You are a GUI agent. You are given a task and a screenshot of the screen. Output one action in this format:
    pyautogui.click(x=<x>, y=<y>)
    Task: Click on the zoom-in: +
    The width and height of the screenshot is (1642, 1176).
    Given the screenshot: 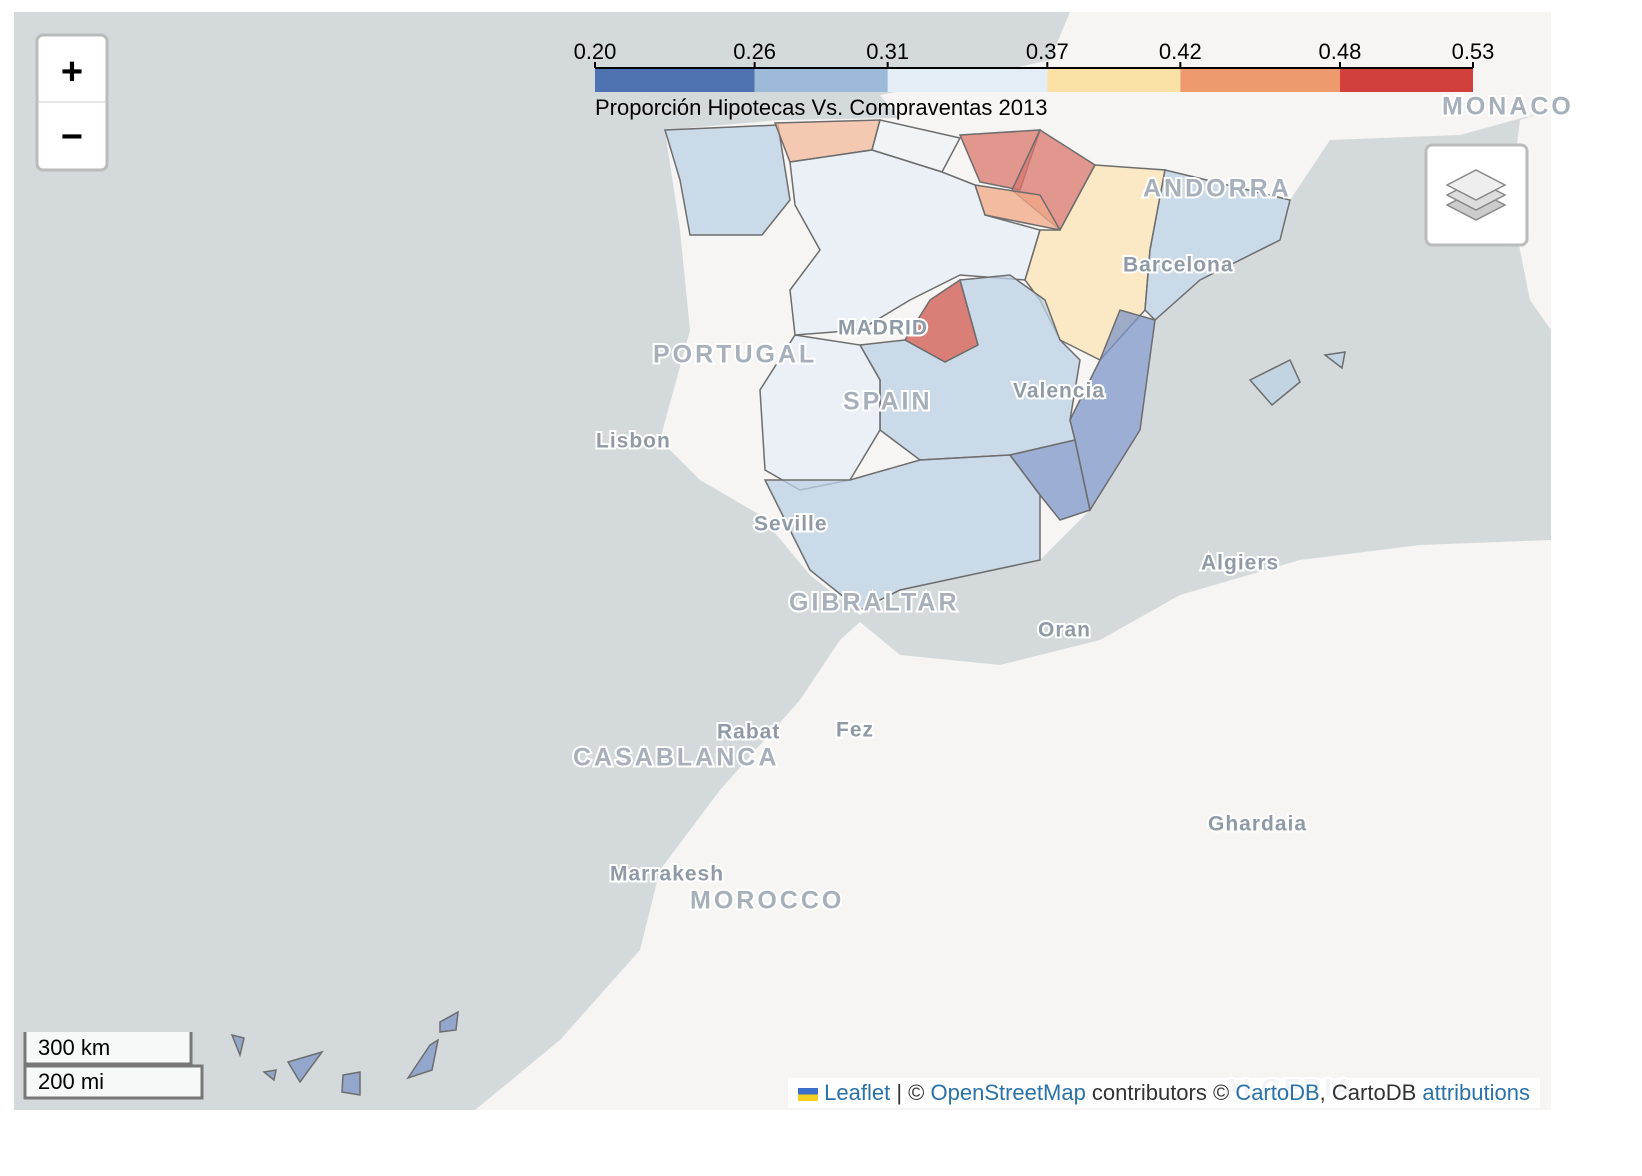 What is the action you would take?
    pyautogui.click(x=72, y=72)
    